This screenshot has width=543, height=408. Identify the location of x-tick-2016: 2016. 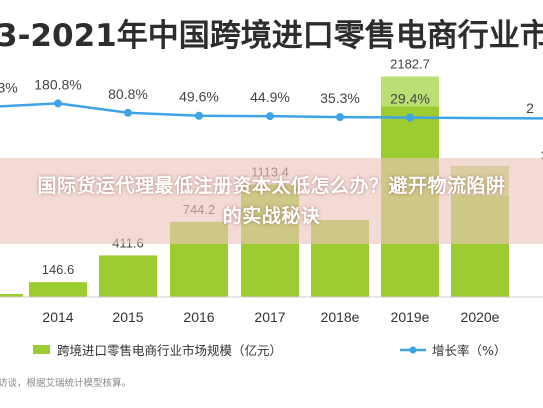
(198, 317).